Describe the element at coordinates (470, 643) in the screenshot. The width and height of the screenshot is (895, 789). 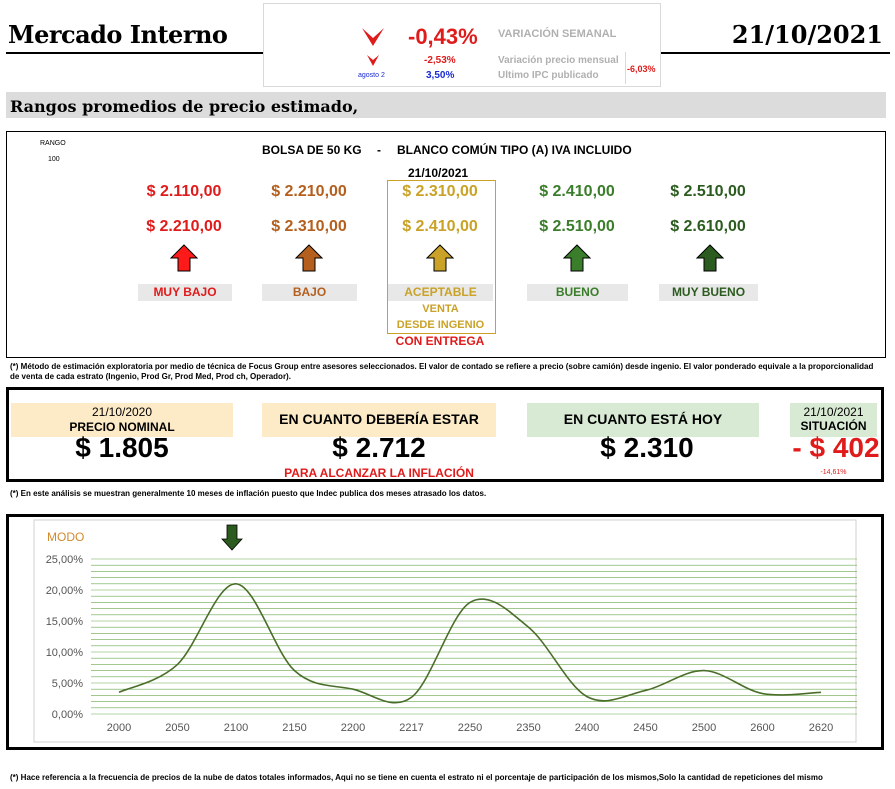
I see `frequency-line` at that location.